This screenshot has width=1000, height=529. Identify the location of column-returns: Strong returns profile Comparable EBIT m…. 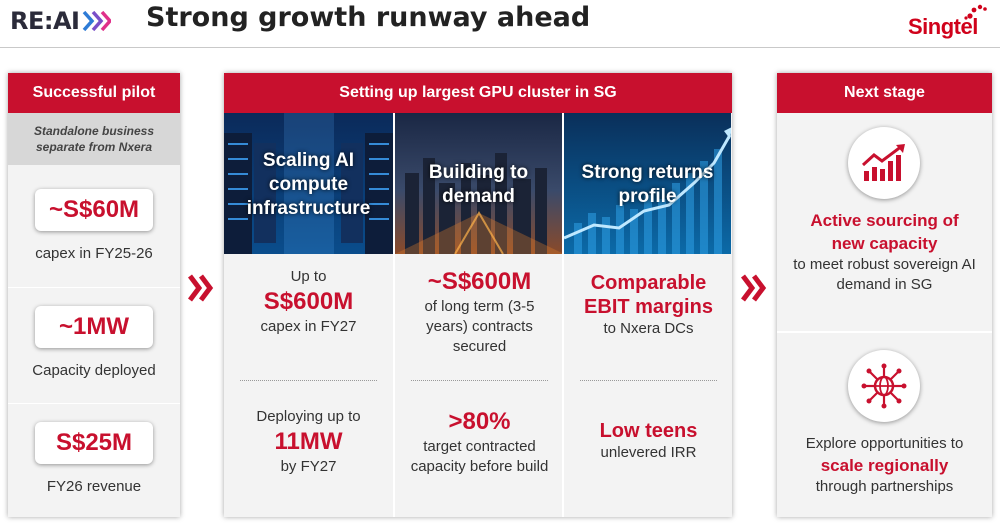
(646, 315).